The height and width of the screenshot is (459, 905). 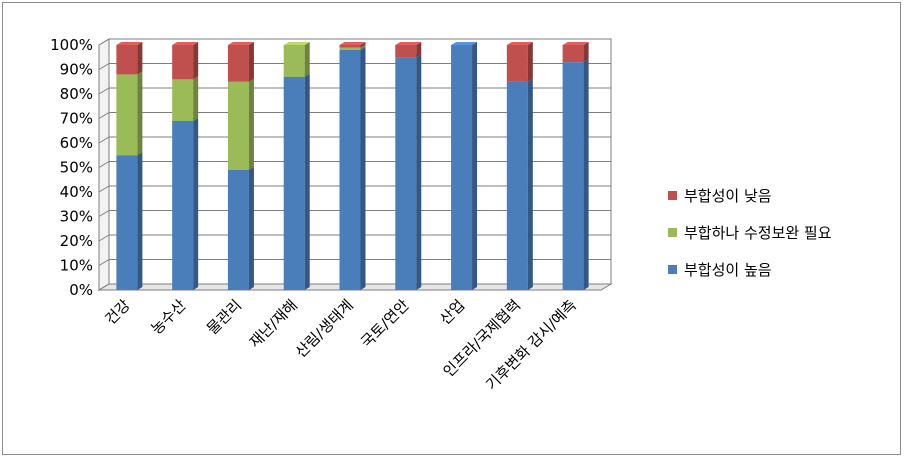 What do you see at coordinates (76, 70) in the screenshot?
I see `y-tick-label: 90%` at bounding box center [76, 70].